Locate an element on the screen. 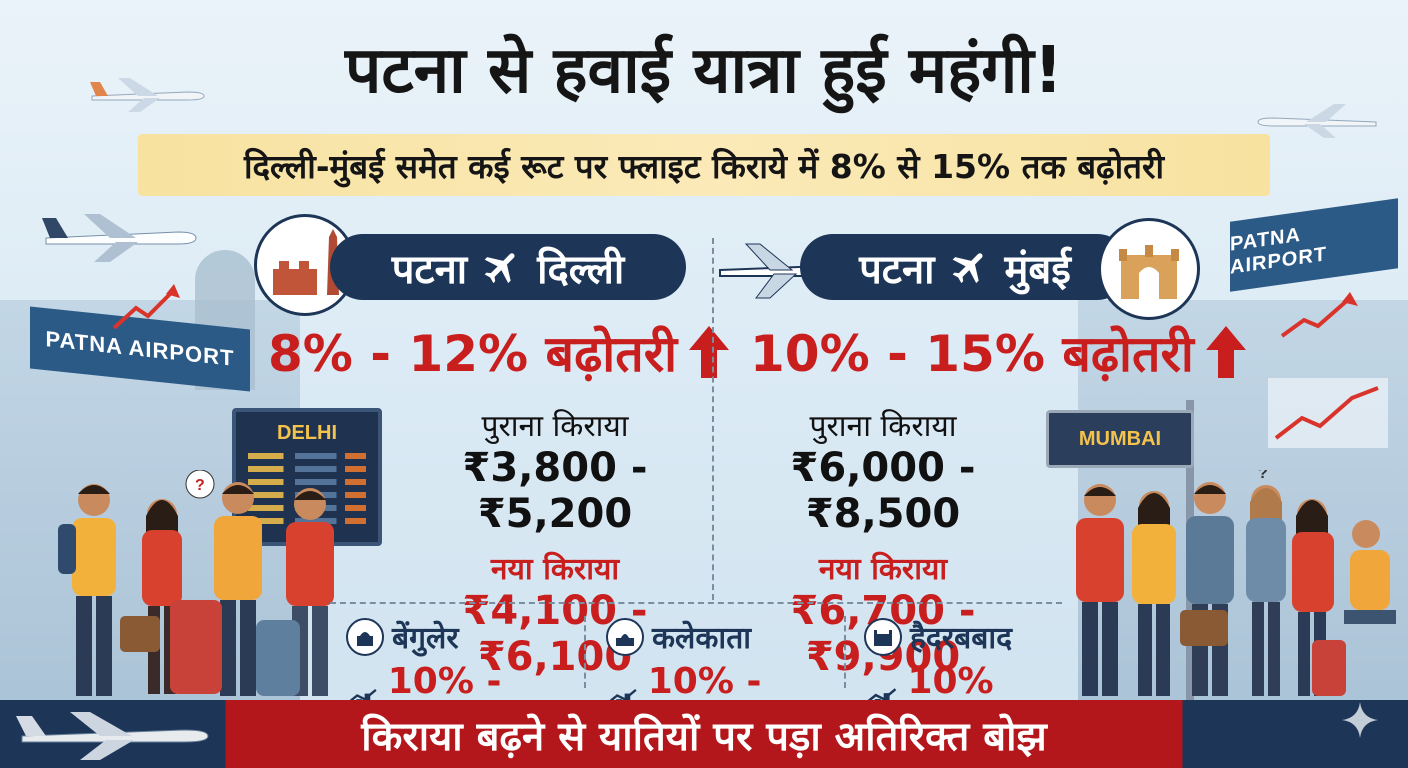  terminal-background-right is located at coordinates (1243, 500).